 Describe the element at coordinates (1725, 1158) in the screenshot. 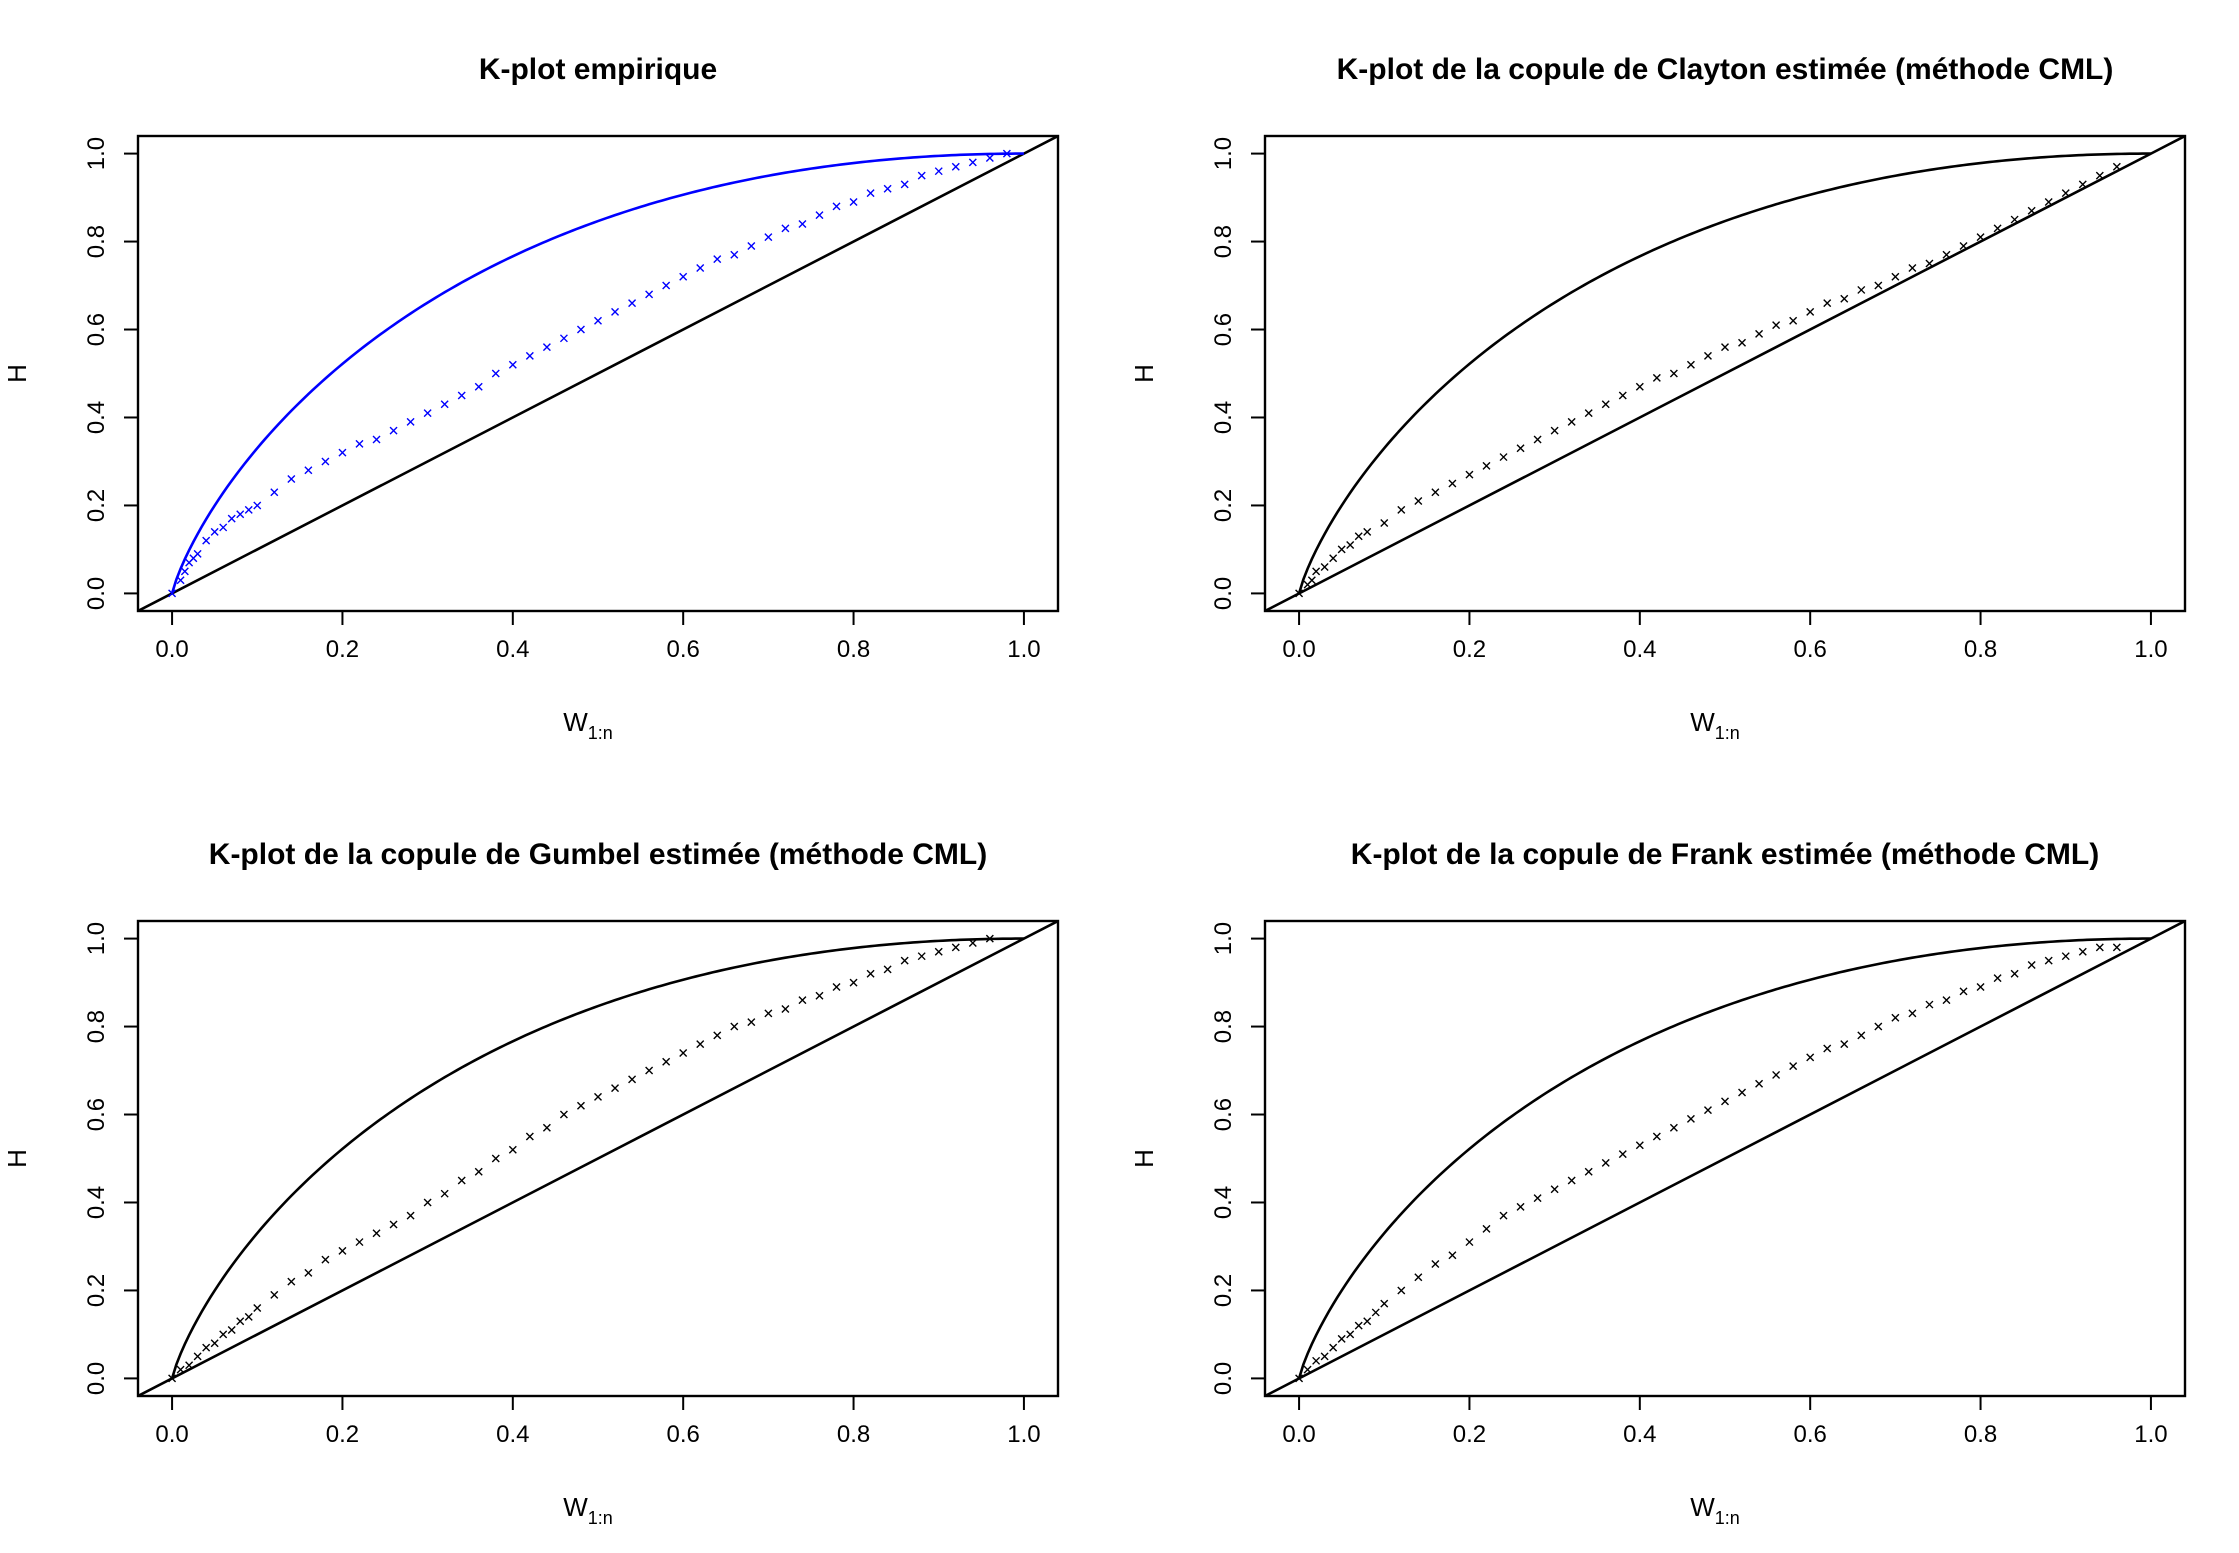

I see `plot-area` at that location.